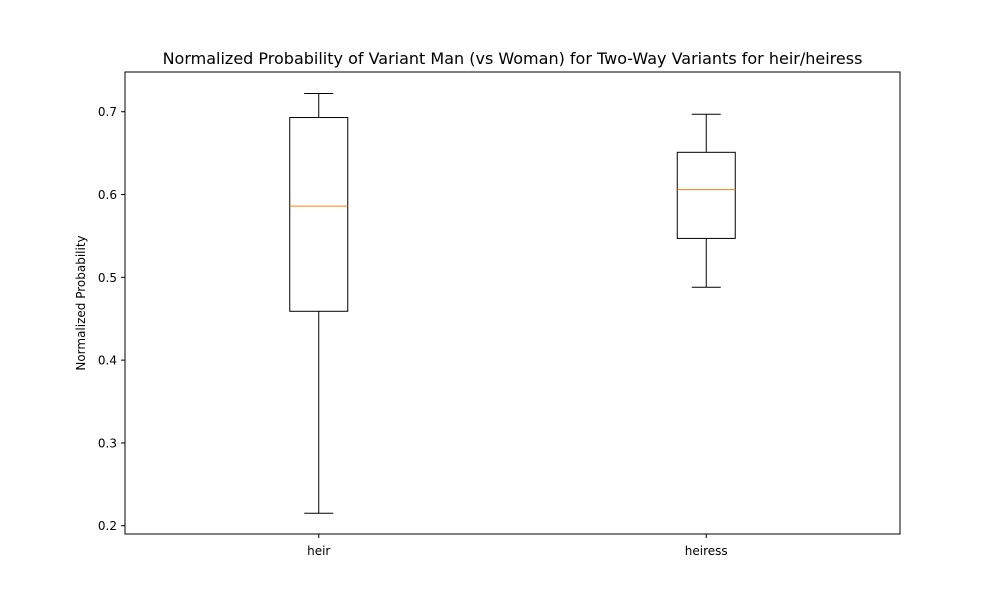 The width and height of the screenshot is (1000, 600). What do you see at coordinates (107, 112) in the screenshot?
I see `y-tick-label: 0.7` at bounding box center [107, 112].